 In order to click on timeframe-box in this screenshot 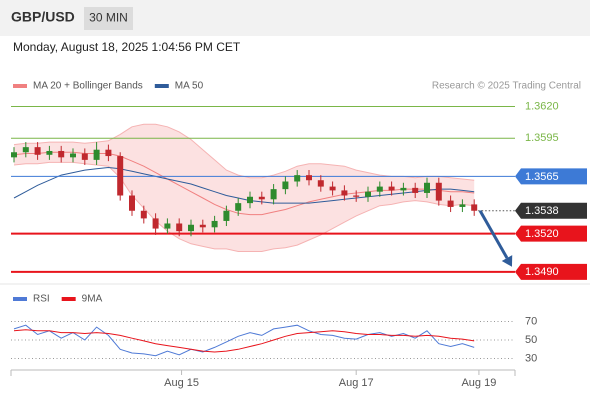, I will do `click(108, 18)`.